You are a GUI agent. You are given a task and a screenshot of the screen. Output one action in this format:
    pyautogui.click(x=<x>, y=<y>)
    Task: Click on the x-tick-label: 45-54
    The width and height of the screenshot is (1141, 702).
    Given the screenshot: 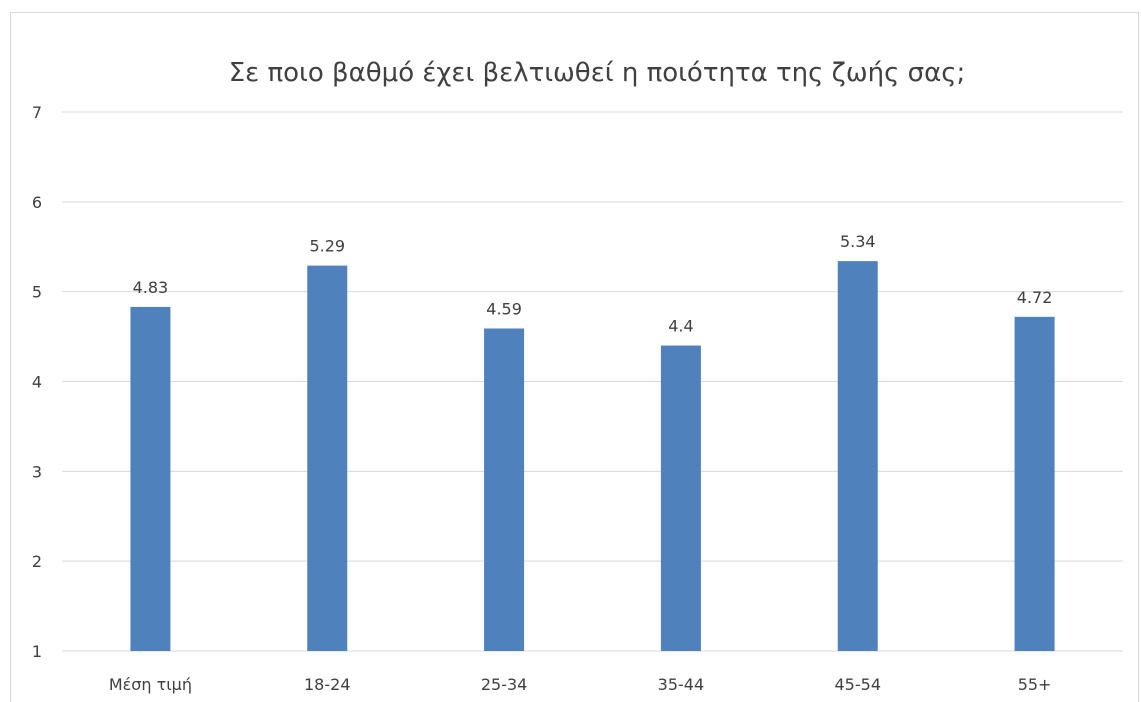 What is the action you would take?
    pyautogui.click(x=858, y=684)
    